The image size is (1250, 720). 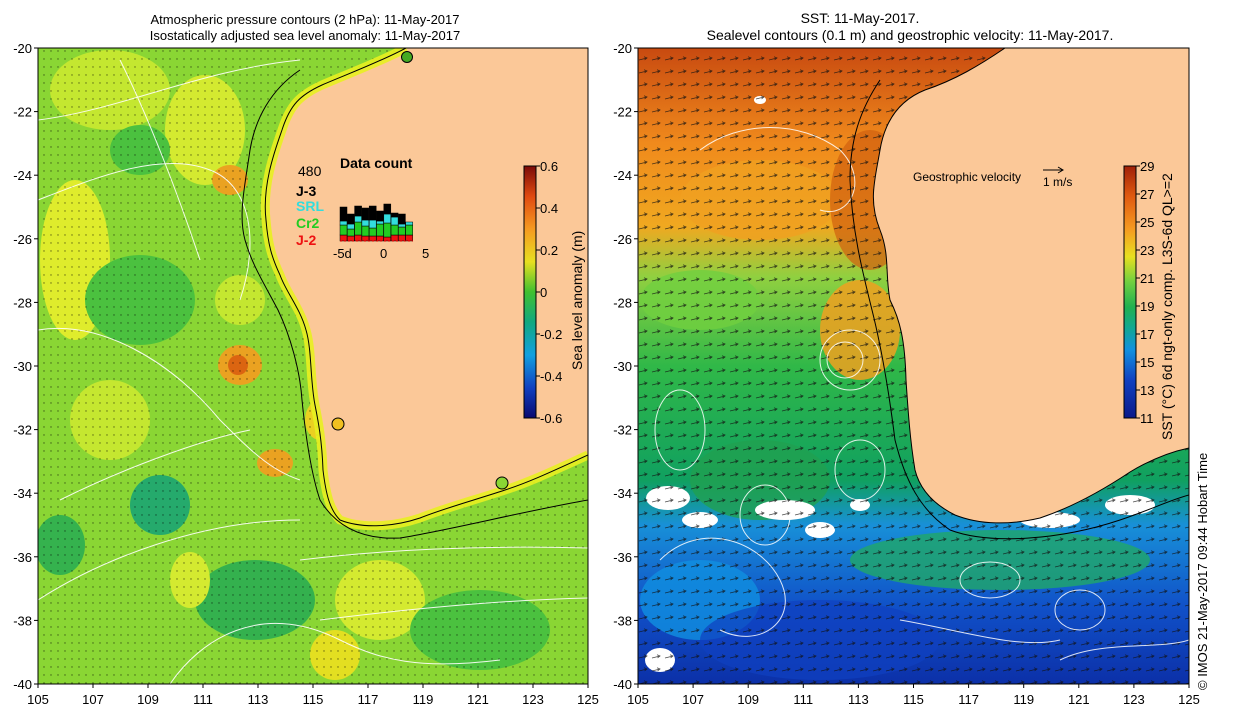 What do you see at coordinates (622, 557) in the screenshot?
I see `lat-tick-label: -36` at bounding box center [622, 557].